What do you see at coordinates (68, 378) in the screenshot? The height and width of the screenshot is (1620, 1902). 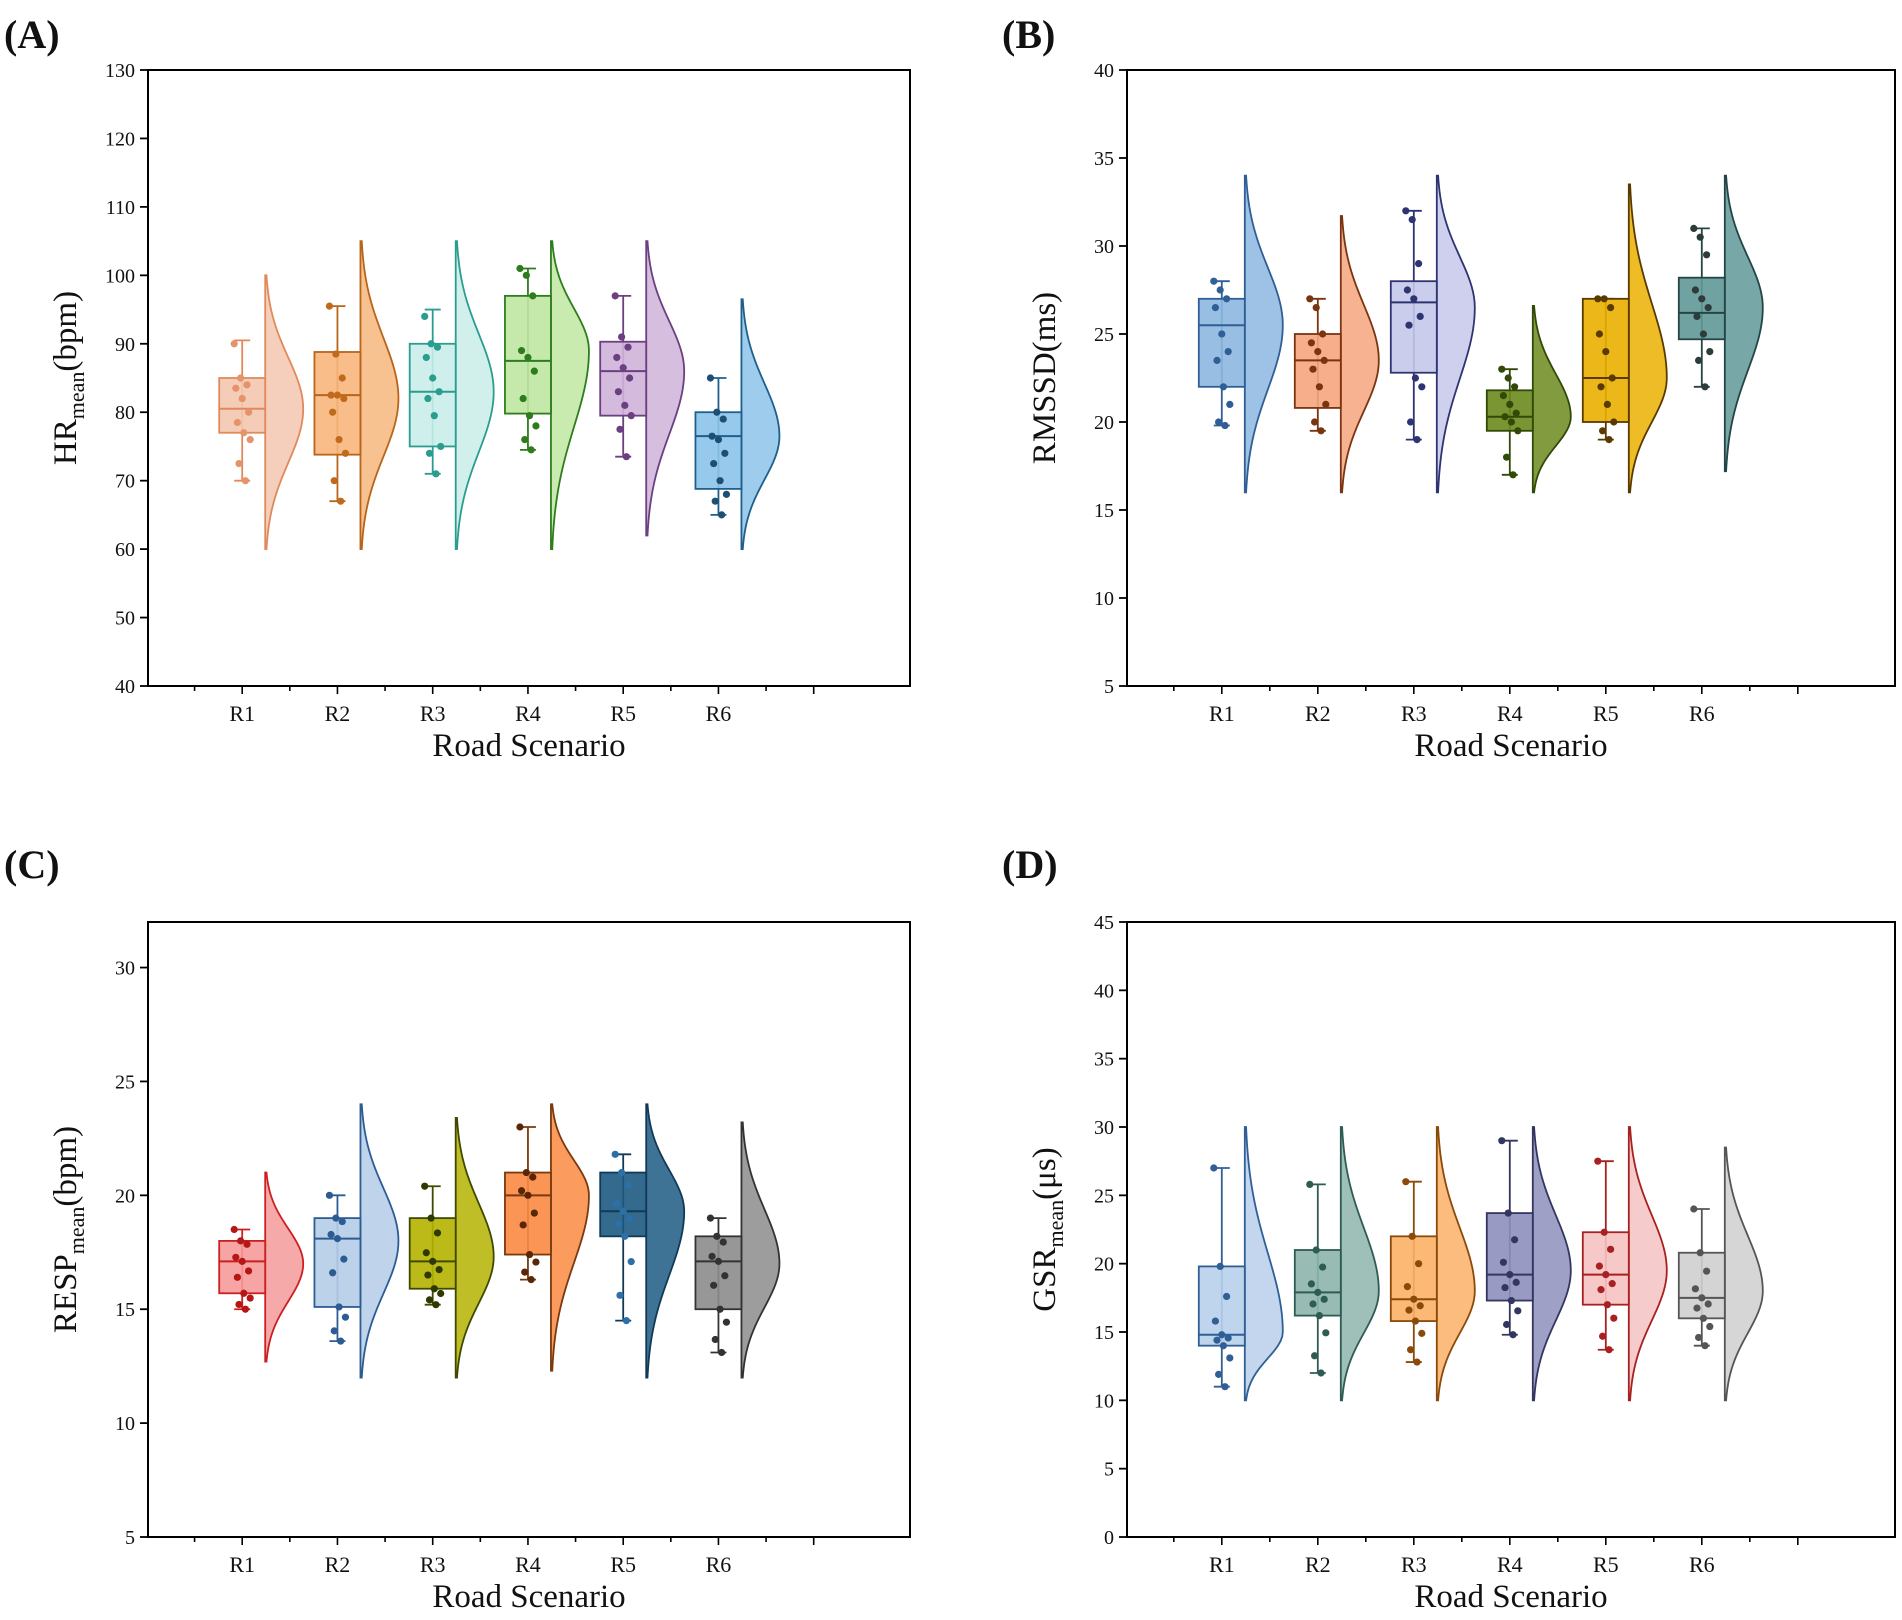 I see `y-axis-label: HRmean(bpm)` at bounding box center [68, 378].